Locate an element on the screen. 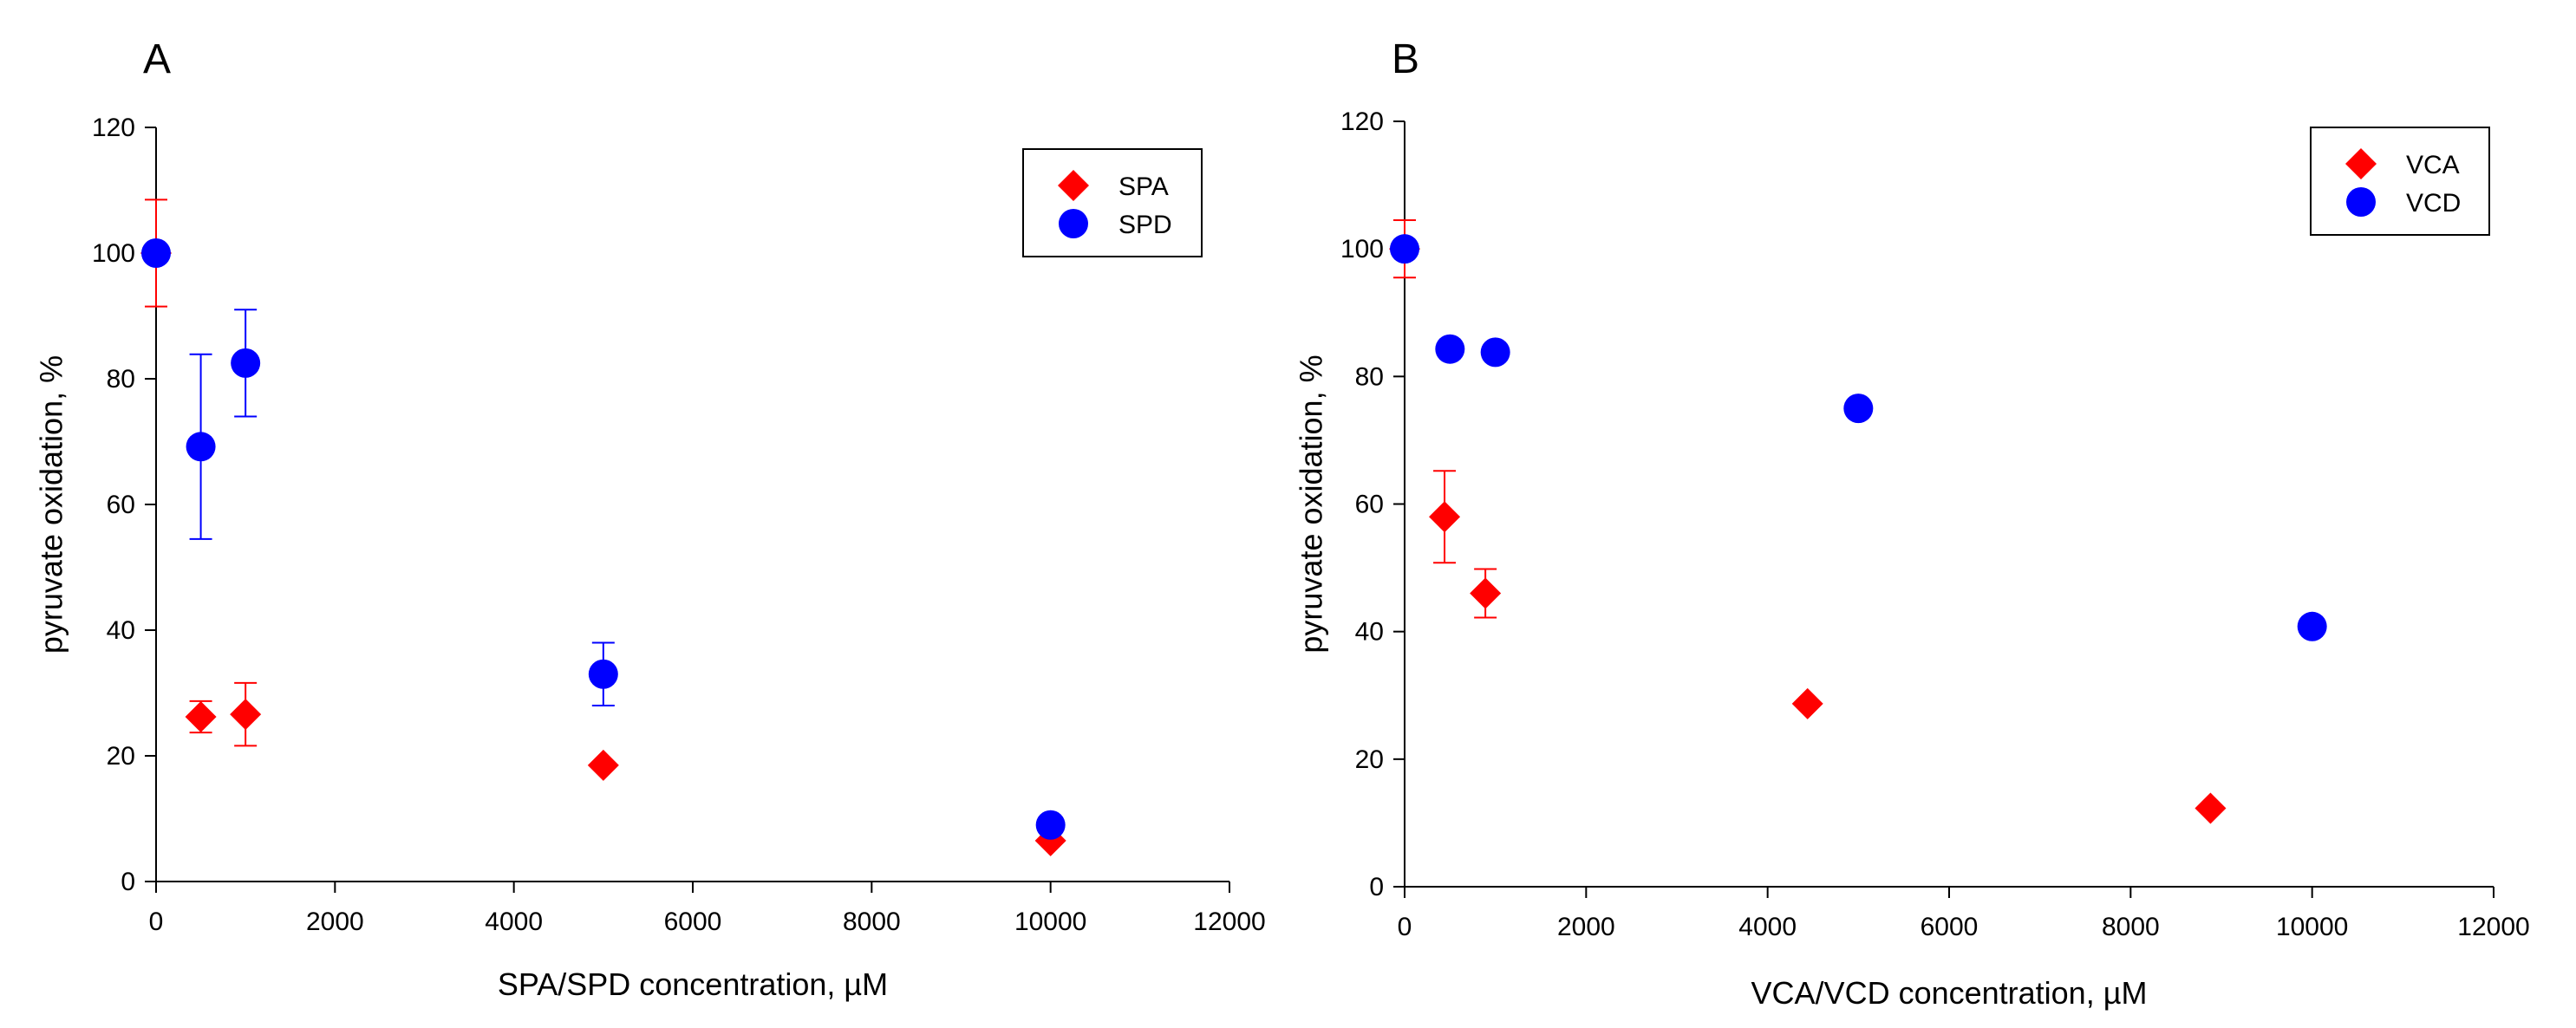 This screenshot has height=1028, width=2576. legend-marker-spd is located at coordinates (1073, 223).